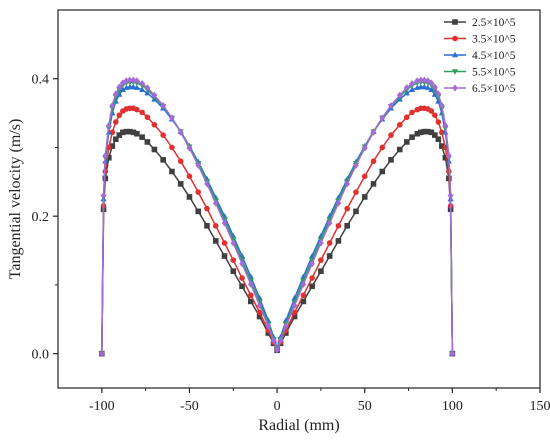 This screenshot has height=440, width=550. I want to click on y-tick-label: 0.4, so click(41, 80).